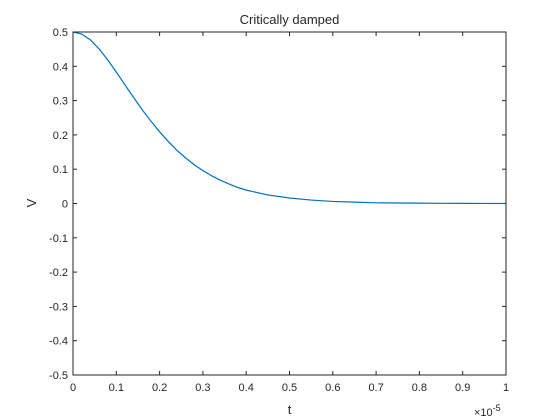 This screenshot has height=420, width=560. Describe the element at coordinates (58, 342) in the screenshot. I see `y-tick-label: -0.4` at that location.